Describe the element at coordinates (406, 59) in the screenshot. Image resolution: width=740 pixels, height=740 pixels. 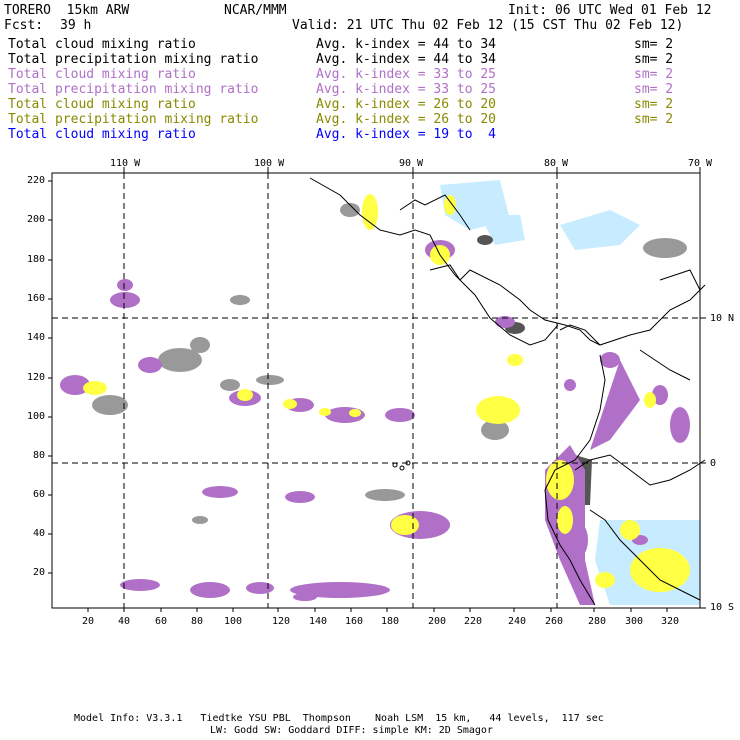
I see `legend-index-2: Avg. k-index = 44 to 34` at that location.